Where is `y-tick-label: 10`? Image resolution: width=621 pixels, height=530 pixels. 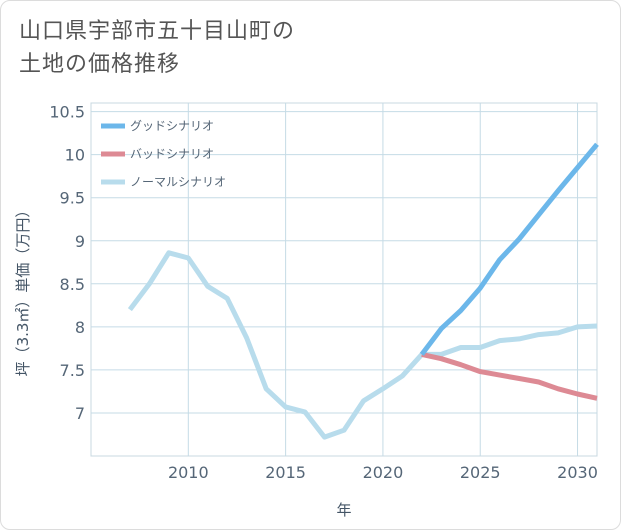
y-tick-label: 10 is located at coordinates (75, 155).